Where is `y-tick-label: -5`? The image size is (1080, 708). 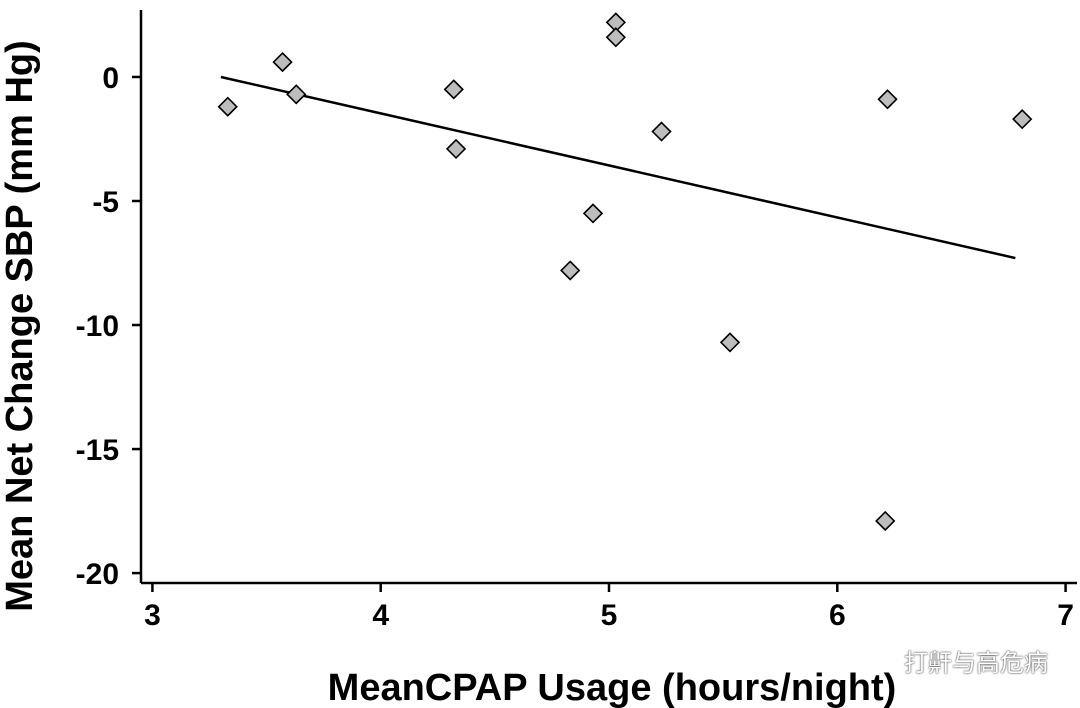 y-tick-label: -5 is located at coordinates (105, 202).